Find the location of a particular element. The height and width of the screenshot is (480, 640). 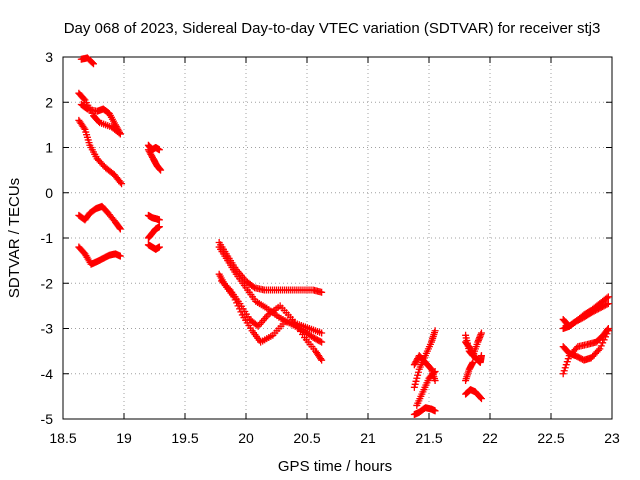

y-tick-label: -4 is located at coordinates (47, 374).